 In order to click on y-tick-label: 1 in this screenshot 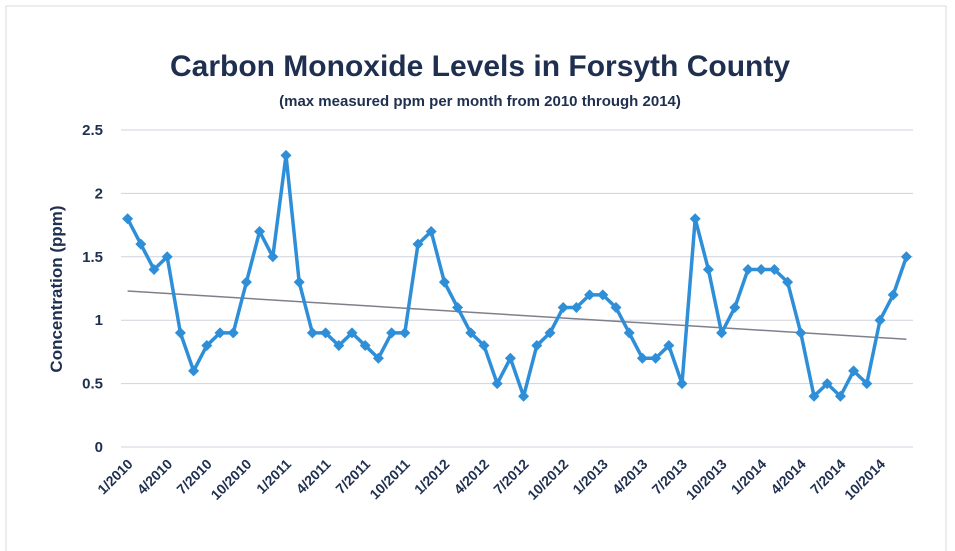, I will do `click(99, 320)`.